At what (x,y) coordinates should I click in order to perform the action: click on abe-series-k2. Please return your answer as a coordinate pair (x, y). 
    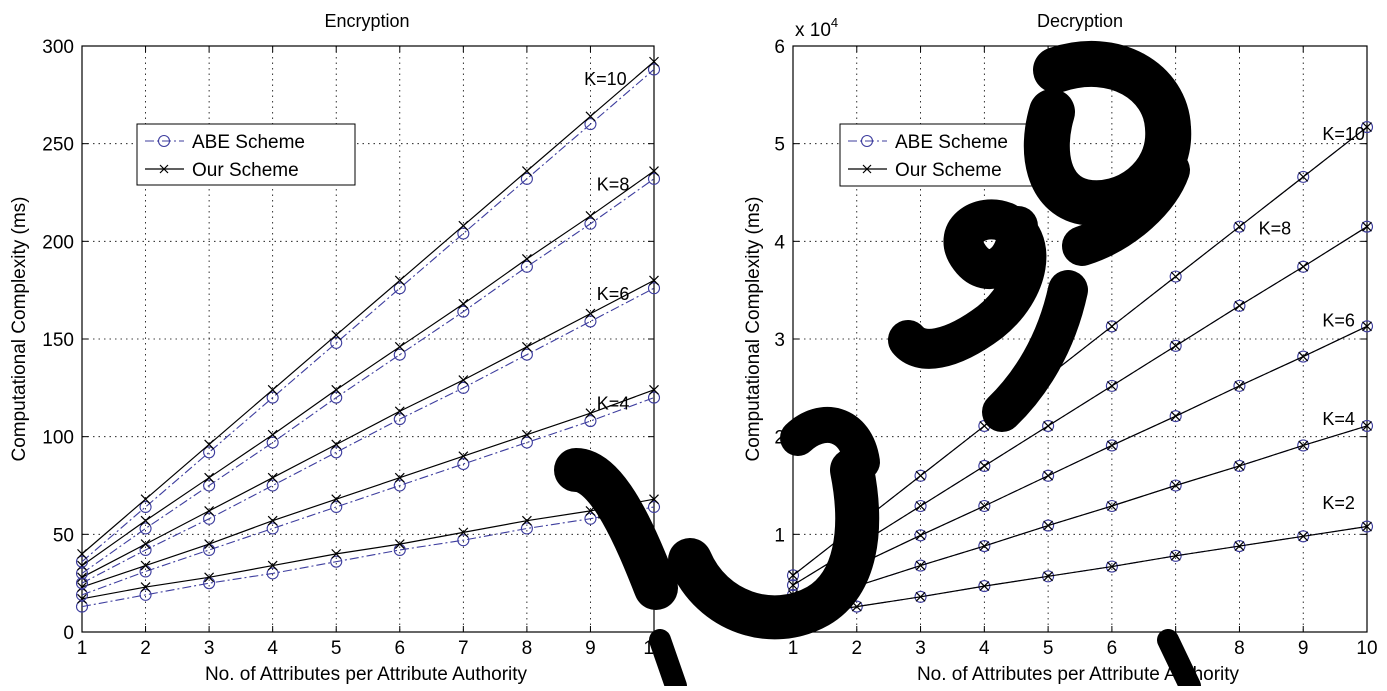
    Looking at the image, I should click on (368, 556).